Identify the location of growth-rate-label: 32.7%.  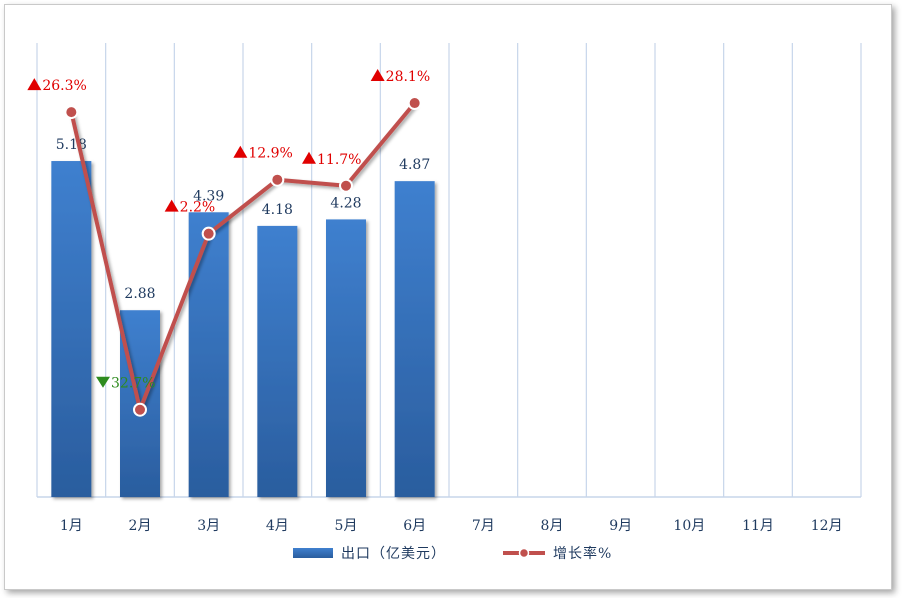
(133, 384).